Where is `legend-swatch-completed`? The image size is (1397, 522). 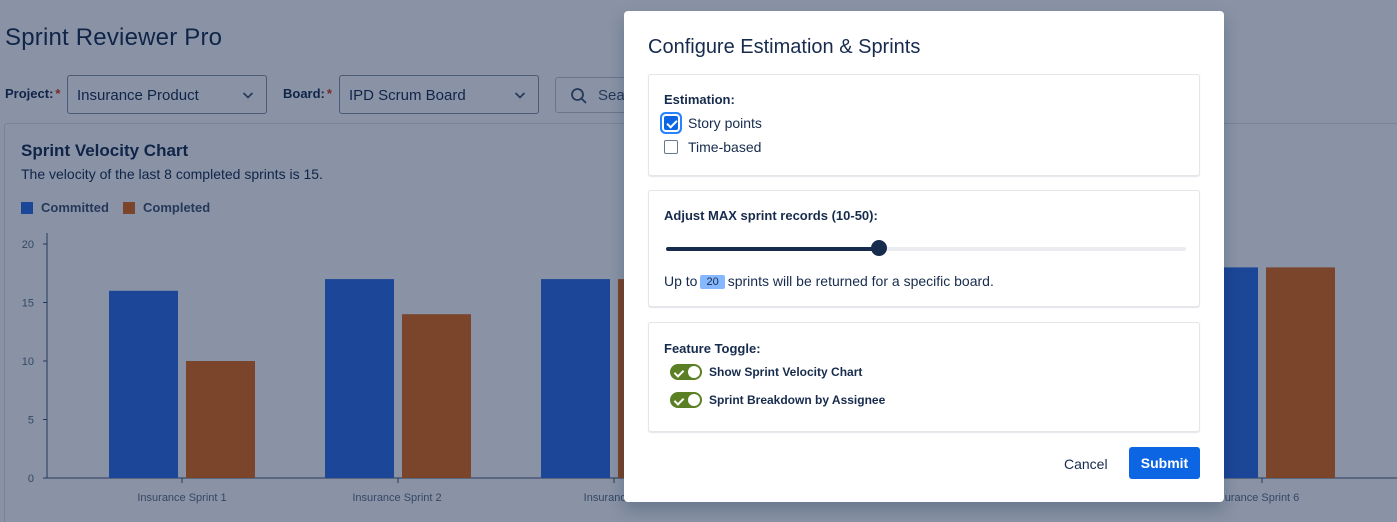
legend-swatch-completed is located at coordinates (129, 207).